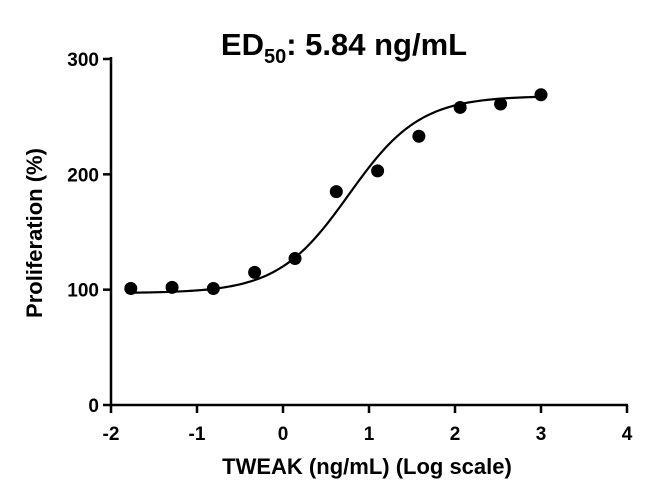 The width and height of the screenshot is (659, 491). What do you see at coordinates (242, 44) in the screenshot?
I see `title-main: ED` at bounding box center [242, 44].